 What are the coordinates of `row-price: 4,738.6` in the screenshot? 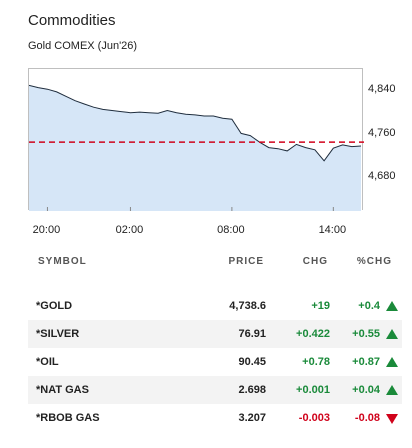 It's located at (247, 306).